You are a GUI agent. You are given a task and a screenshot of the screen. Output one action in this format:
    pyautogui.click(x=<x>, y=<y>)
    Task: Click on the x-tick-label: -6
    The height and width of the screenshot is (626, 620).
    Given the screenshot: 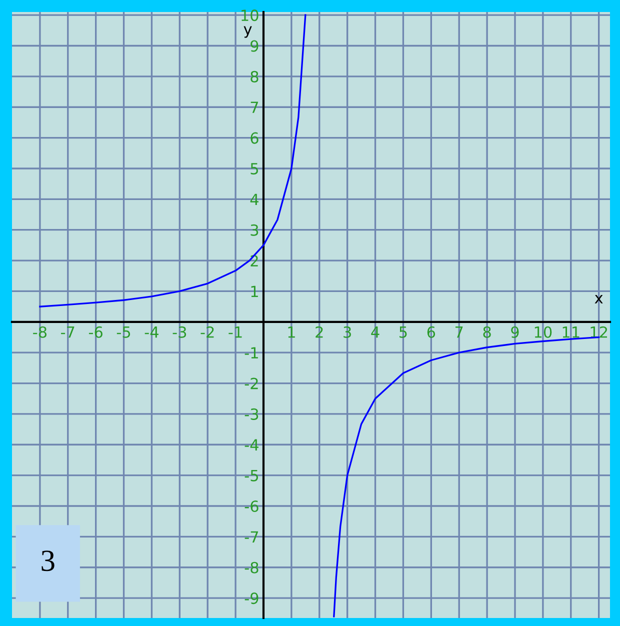 What is the action you would take?
    pyautogui.click(x=95, y=332)
    